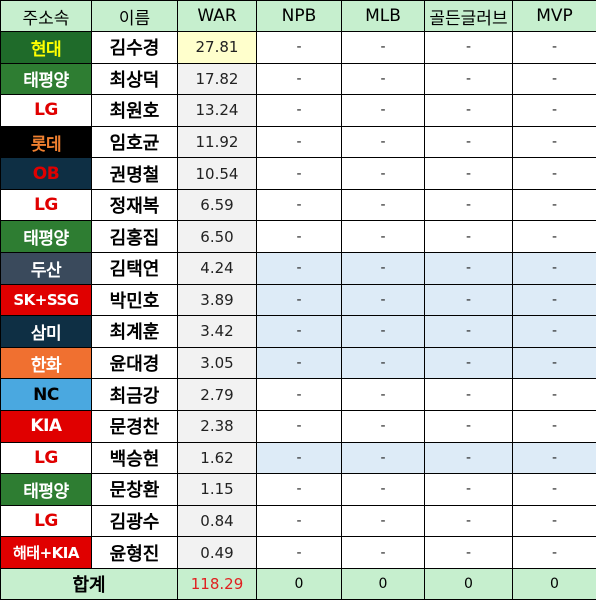 The image size is (596, 600). What do you see at coordinates (217, 552) in the screenshot?
I see `war-cell: 0.49` at bounding box center [217, 552].